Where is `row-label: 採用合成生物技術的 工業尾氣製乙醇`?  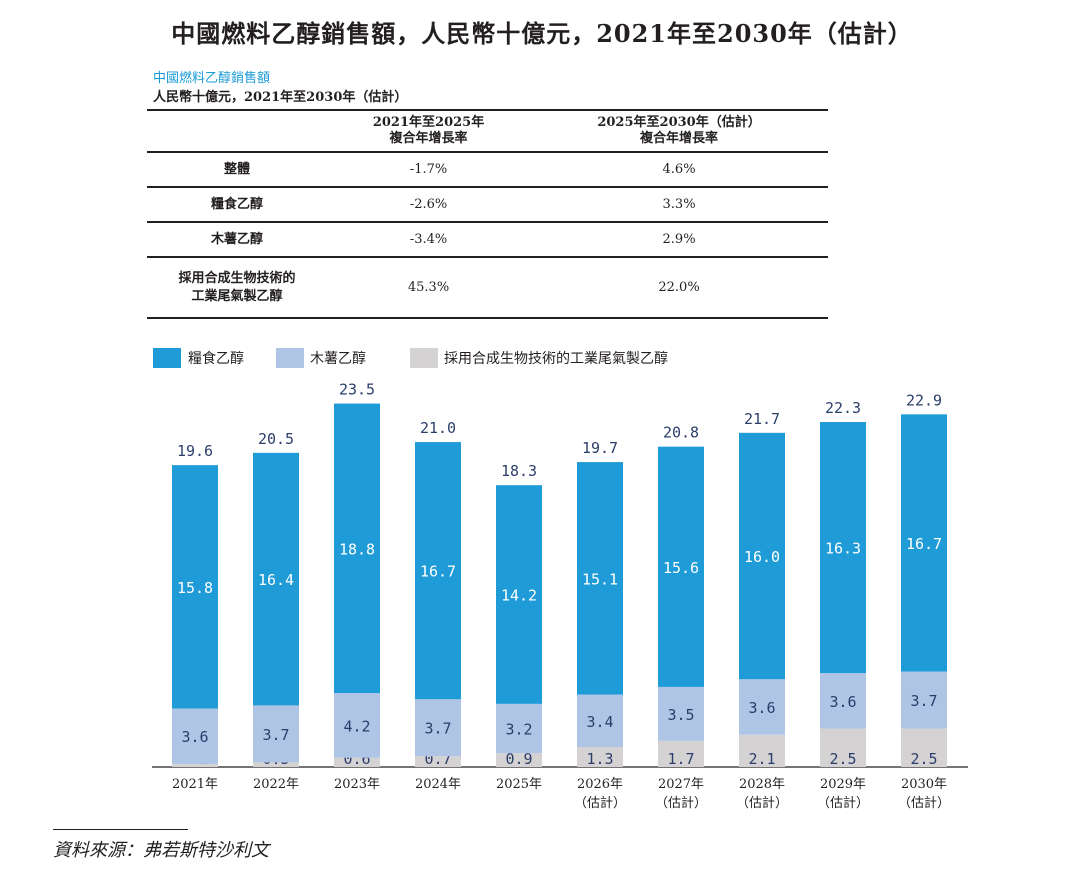
row-label: 採用合成生物技術的 工業尾氣製乙醇 is located at coordinates (237, 288).